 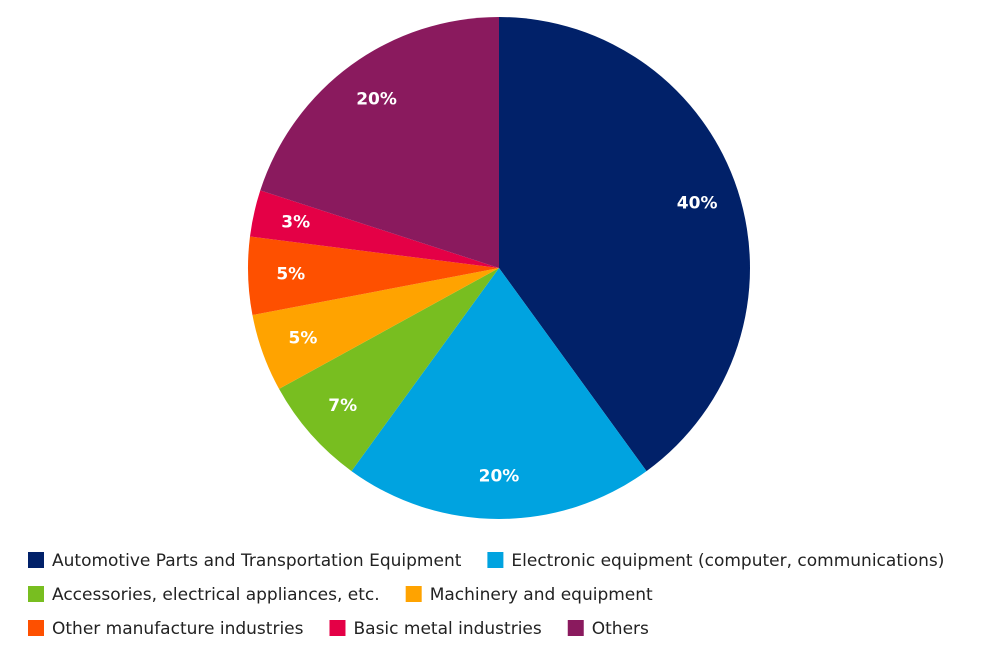 What do you see at coordinates (620, 629) in the screenshot?
I see `legend-label: Others` at bounding box center [620, 629].